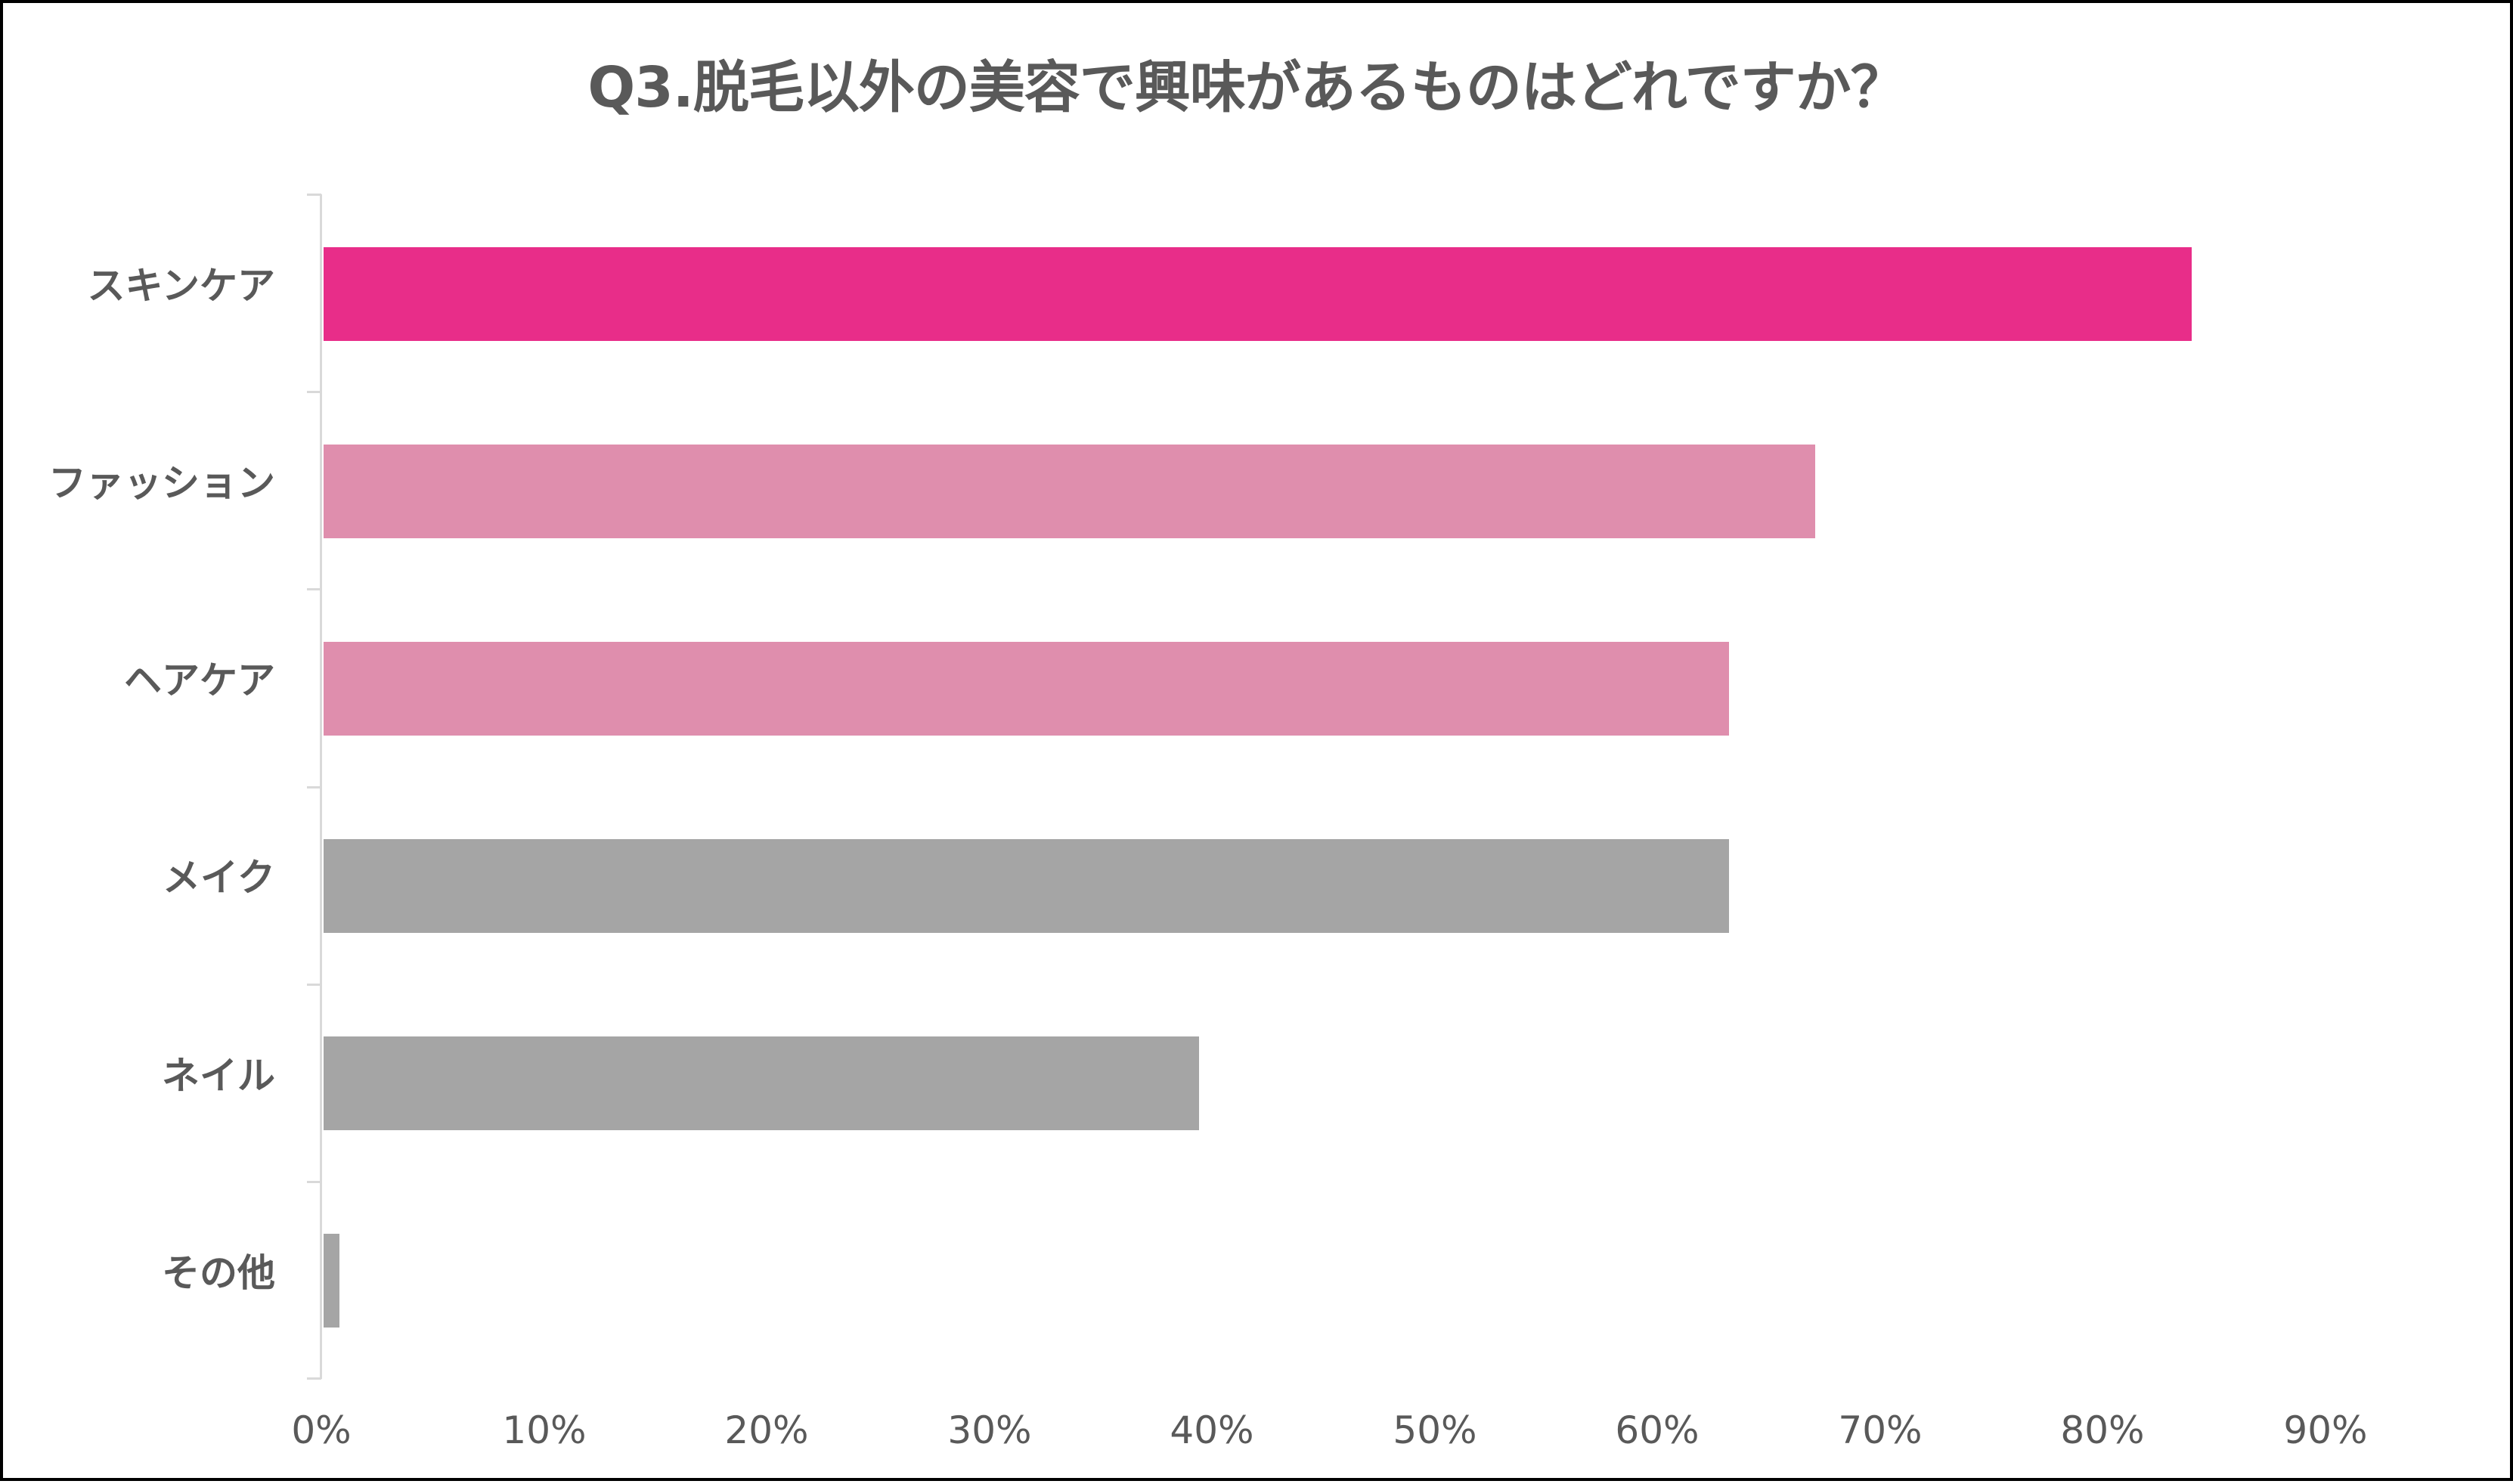 Image resolution: width=2513 pixels, height=1484 pixels. What do you see at coordinates (1070, 491) in the screenshot?
I see `bar-fashion` at bounding box center [1070, 491].